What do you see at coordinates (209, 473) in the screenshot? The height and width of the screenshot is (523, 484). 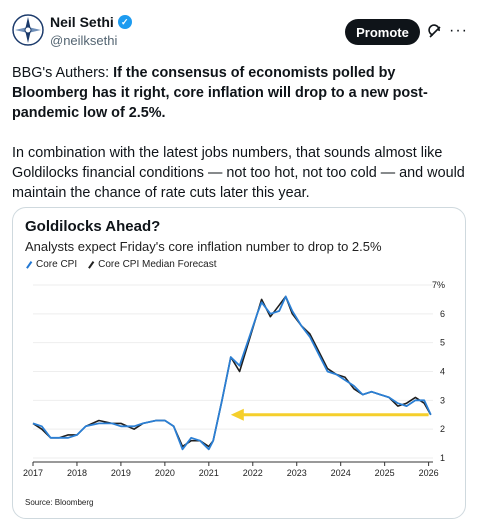 I see `x-tick-label: 2021` at bounding box center [209, 473].